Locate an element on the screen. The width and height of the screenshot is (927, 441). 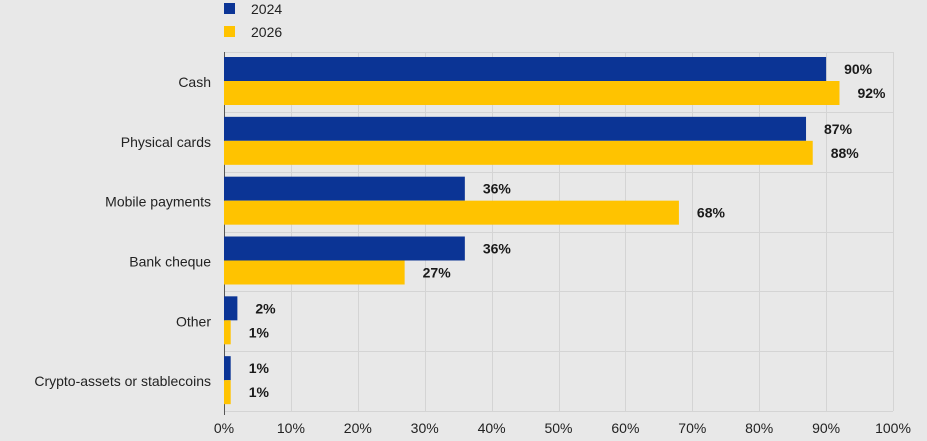
data-label-2024: 87% is located at coordinates (838, 129).